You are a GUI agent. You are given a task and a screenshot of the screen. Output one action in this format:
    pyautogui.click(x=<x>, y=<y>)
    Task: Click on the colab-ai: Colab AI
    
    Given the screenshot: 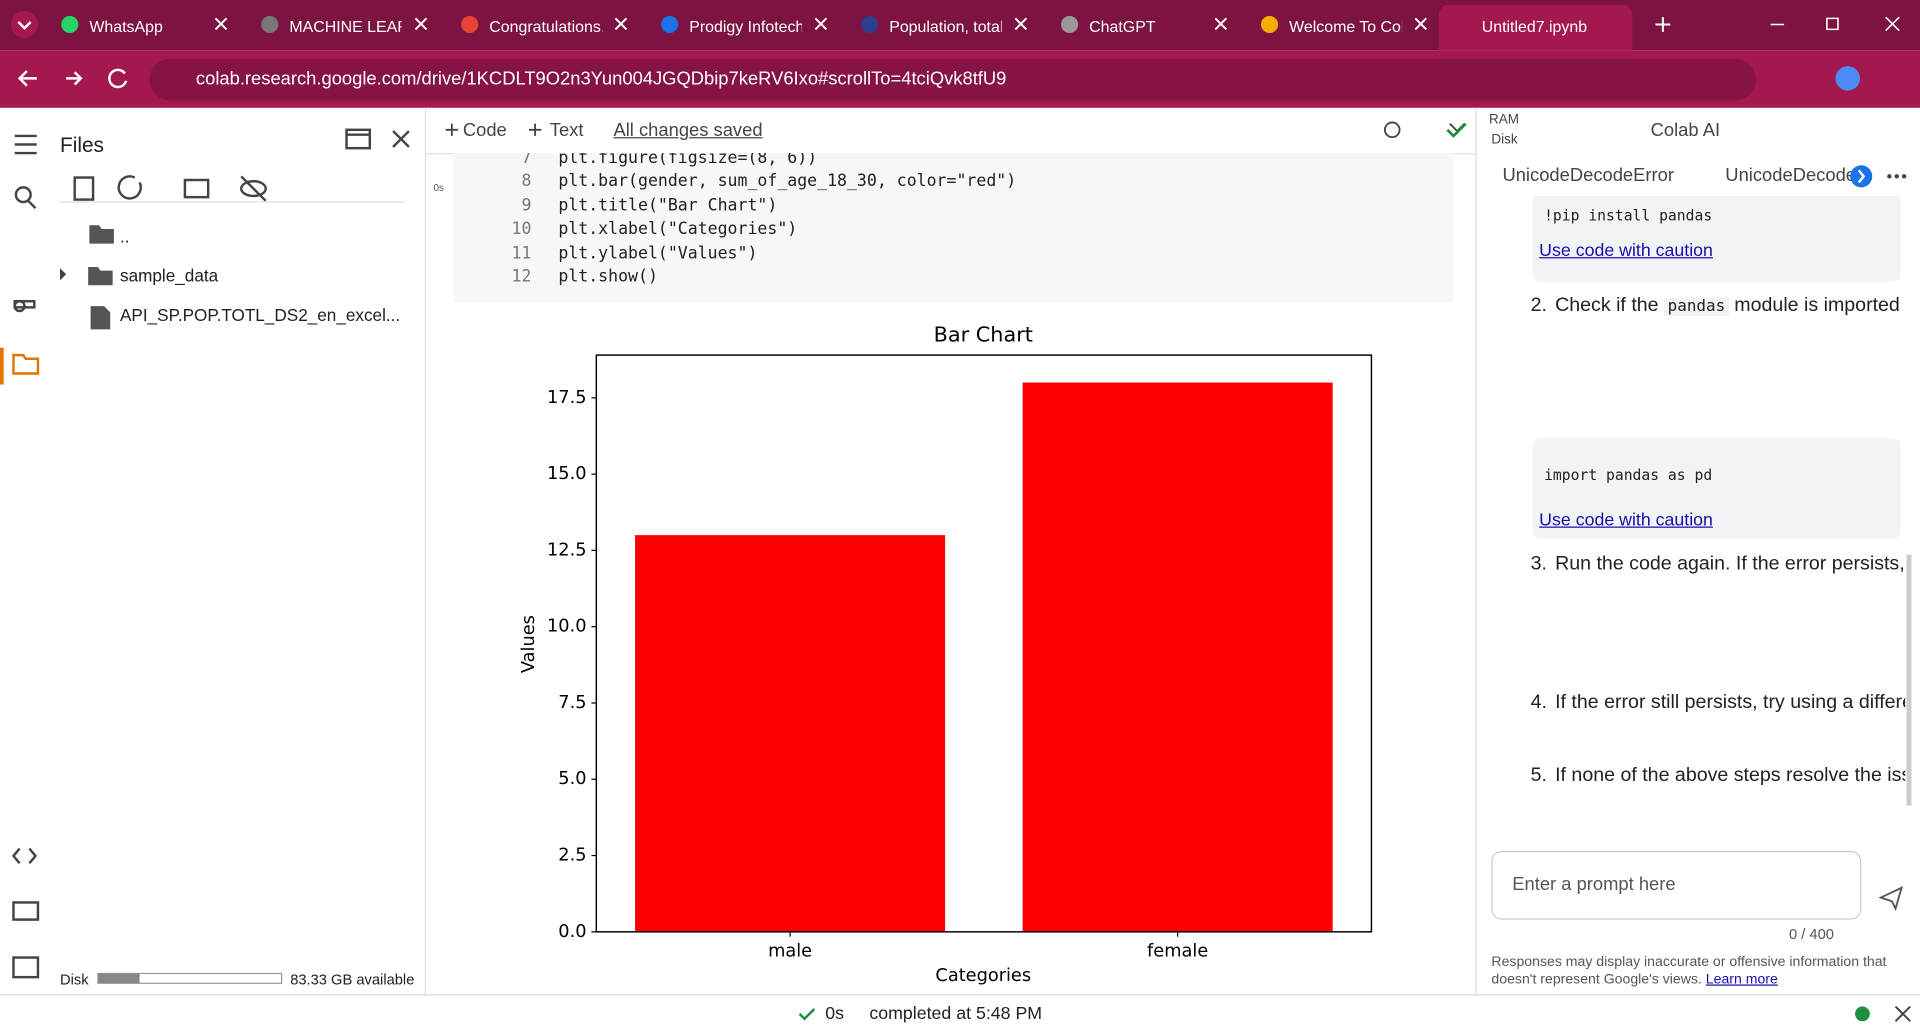 What is the action you would take?
    pyautogui.click(x=1685, y=130)
    